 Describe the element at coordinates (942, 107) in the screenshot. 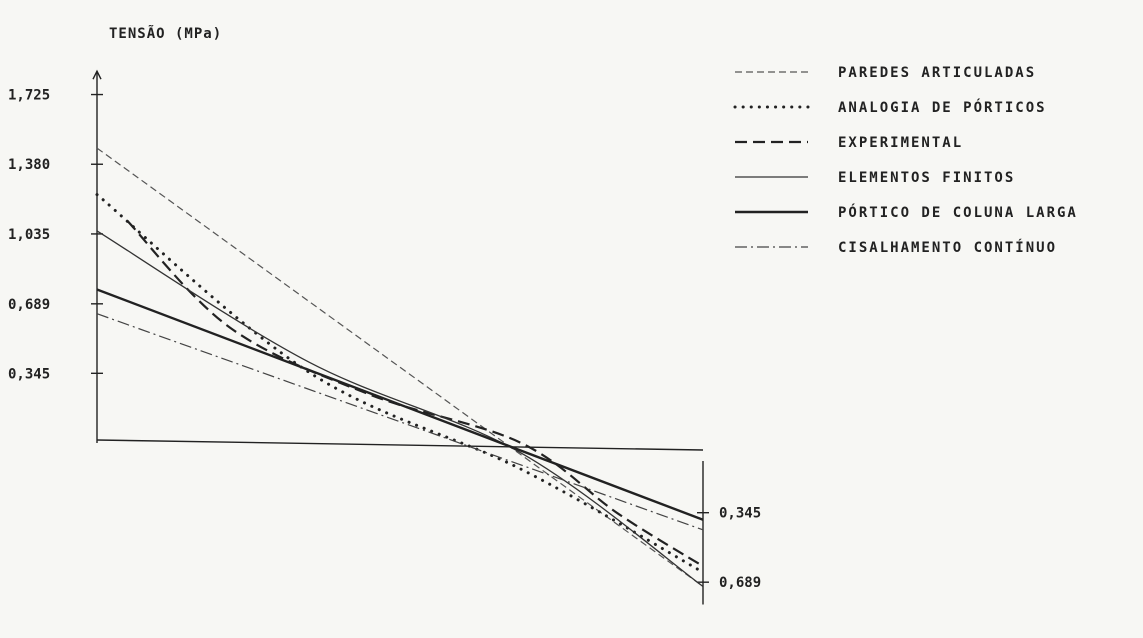

I see `legend-label-analogia-de-porticos: ANALOGIA DE PÓRTICOS` at that location.